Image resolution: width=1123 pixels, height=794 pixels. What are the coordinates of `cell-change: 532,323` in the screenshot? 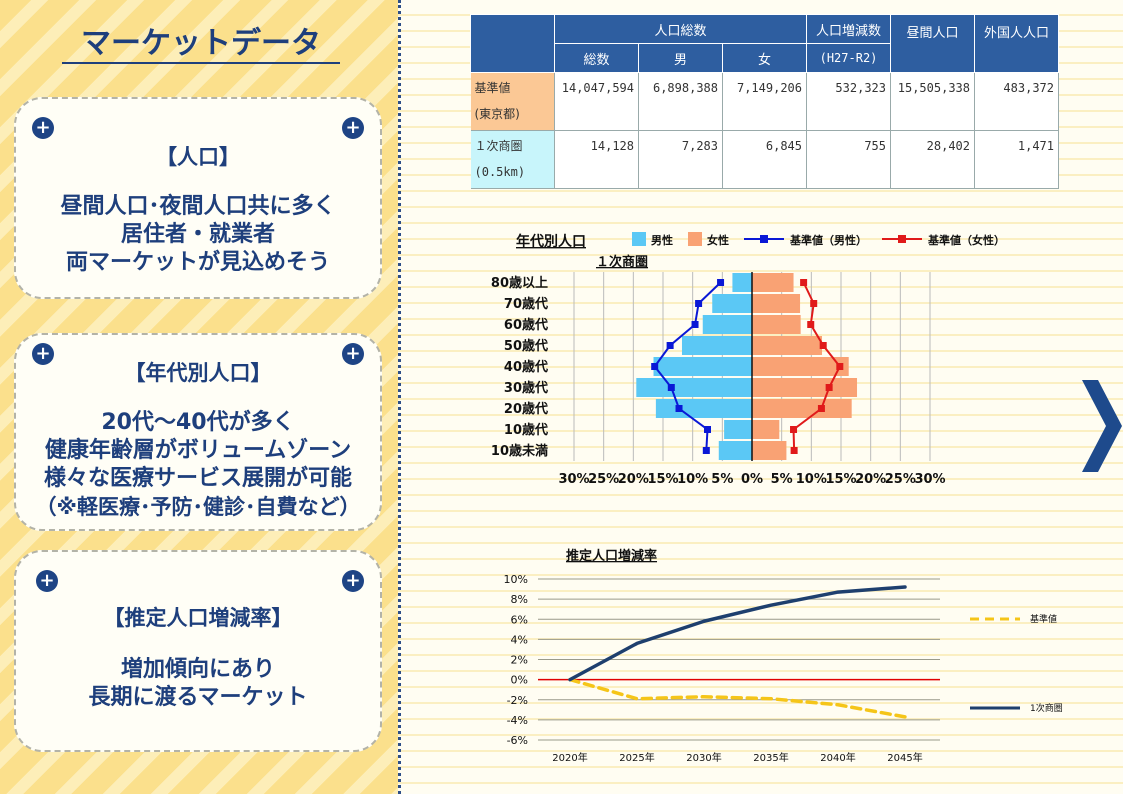 It's located at (848, 101).